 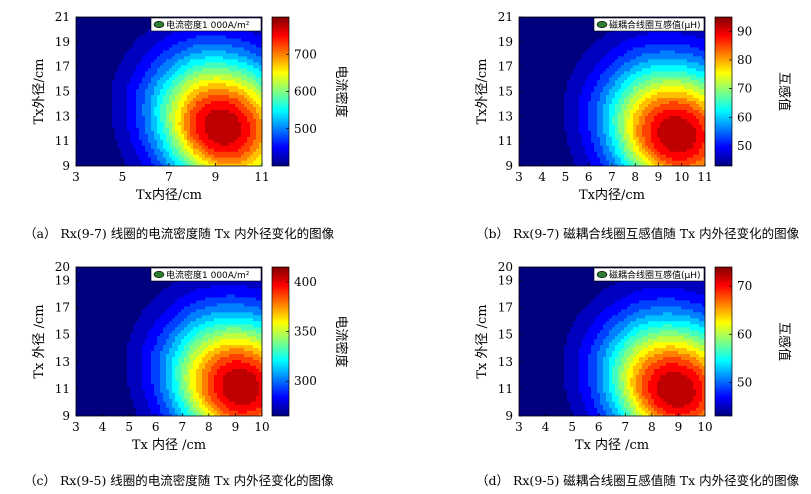 I want to click on y-tick-label-a-4: 17, so click(x=62, y=67).